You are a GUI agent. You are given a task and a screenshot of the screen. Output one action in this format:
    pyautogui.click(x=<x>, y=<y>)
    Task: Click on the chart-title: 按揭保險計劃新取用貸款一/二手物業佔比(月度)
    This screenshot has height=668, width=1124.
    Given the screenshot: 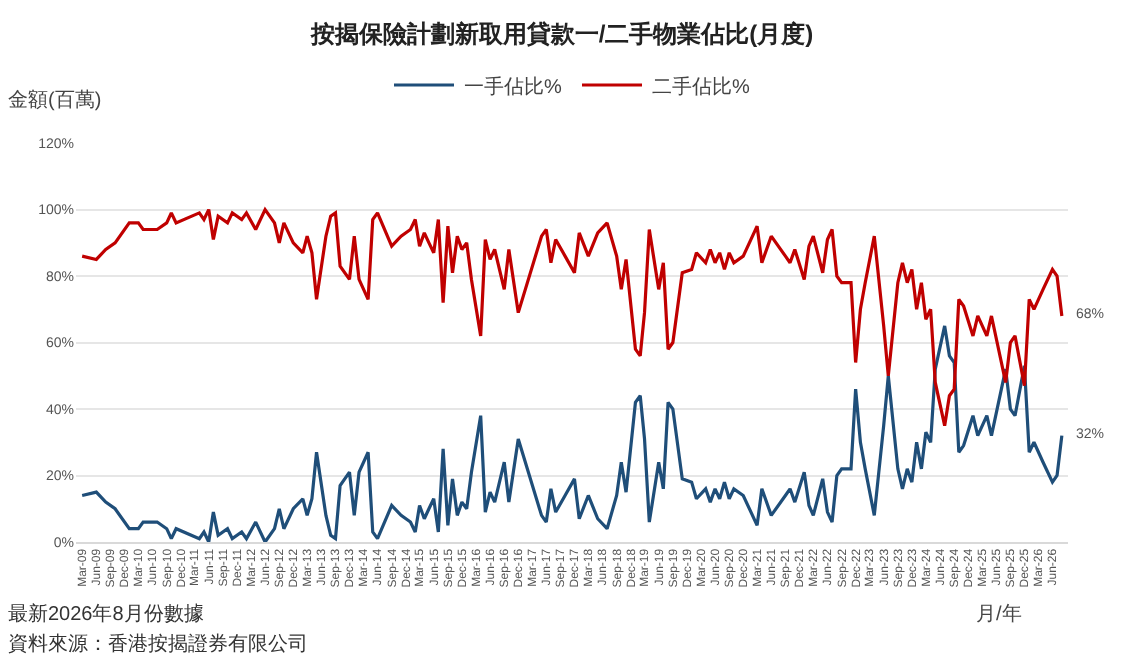 What is the action you would take?
    pyautogui.click(x=561, y=34)
    